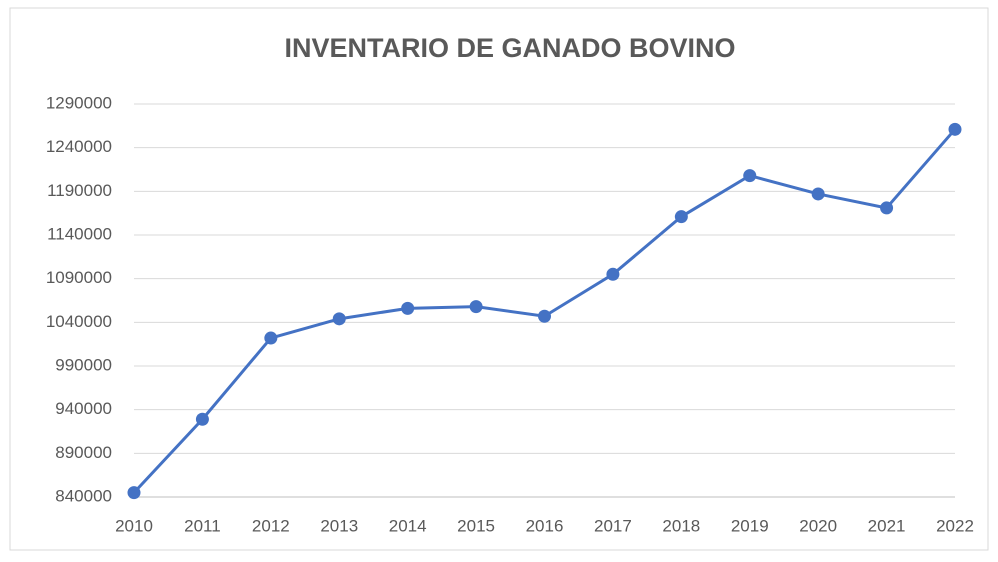 Image resolution: width=998 pixels, height=562 pixels. I want to click on x-tick-label: 2012, so click(271, 525).